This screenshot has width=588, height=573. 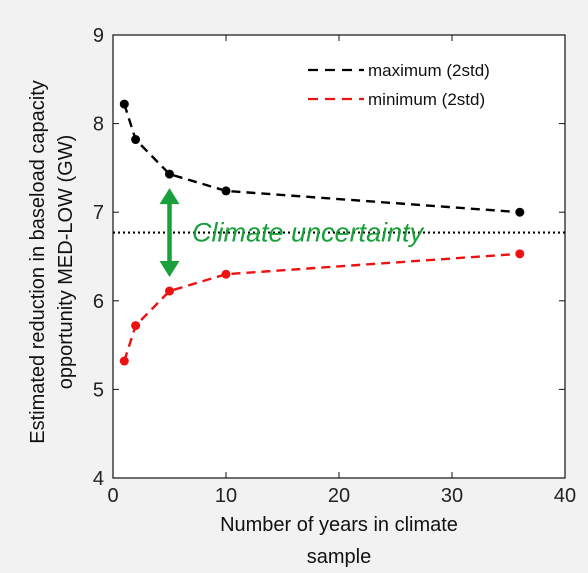 What do you see at coordinates (426, 99) in the screenshot?
I see `legend-label-minimum: minimum (2std)` at bounding box center [426, 99].